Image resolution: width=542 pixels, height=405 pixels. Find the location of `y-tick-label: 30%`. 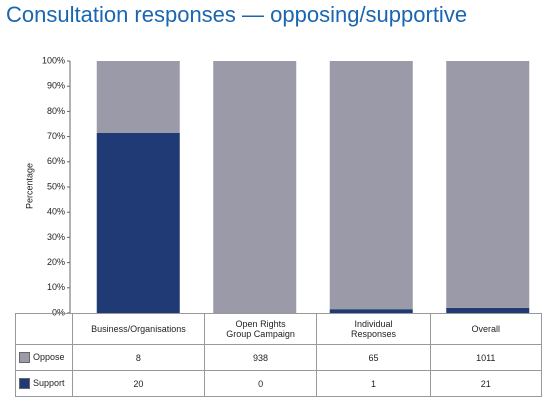

y-tick-label: 30% is located at coordinates (56, 237).